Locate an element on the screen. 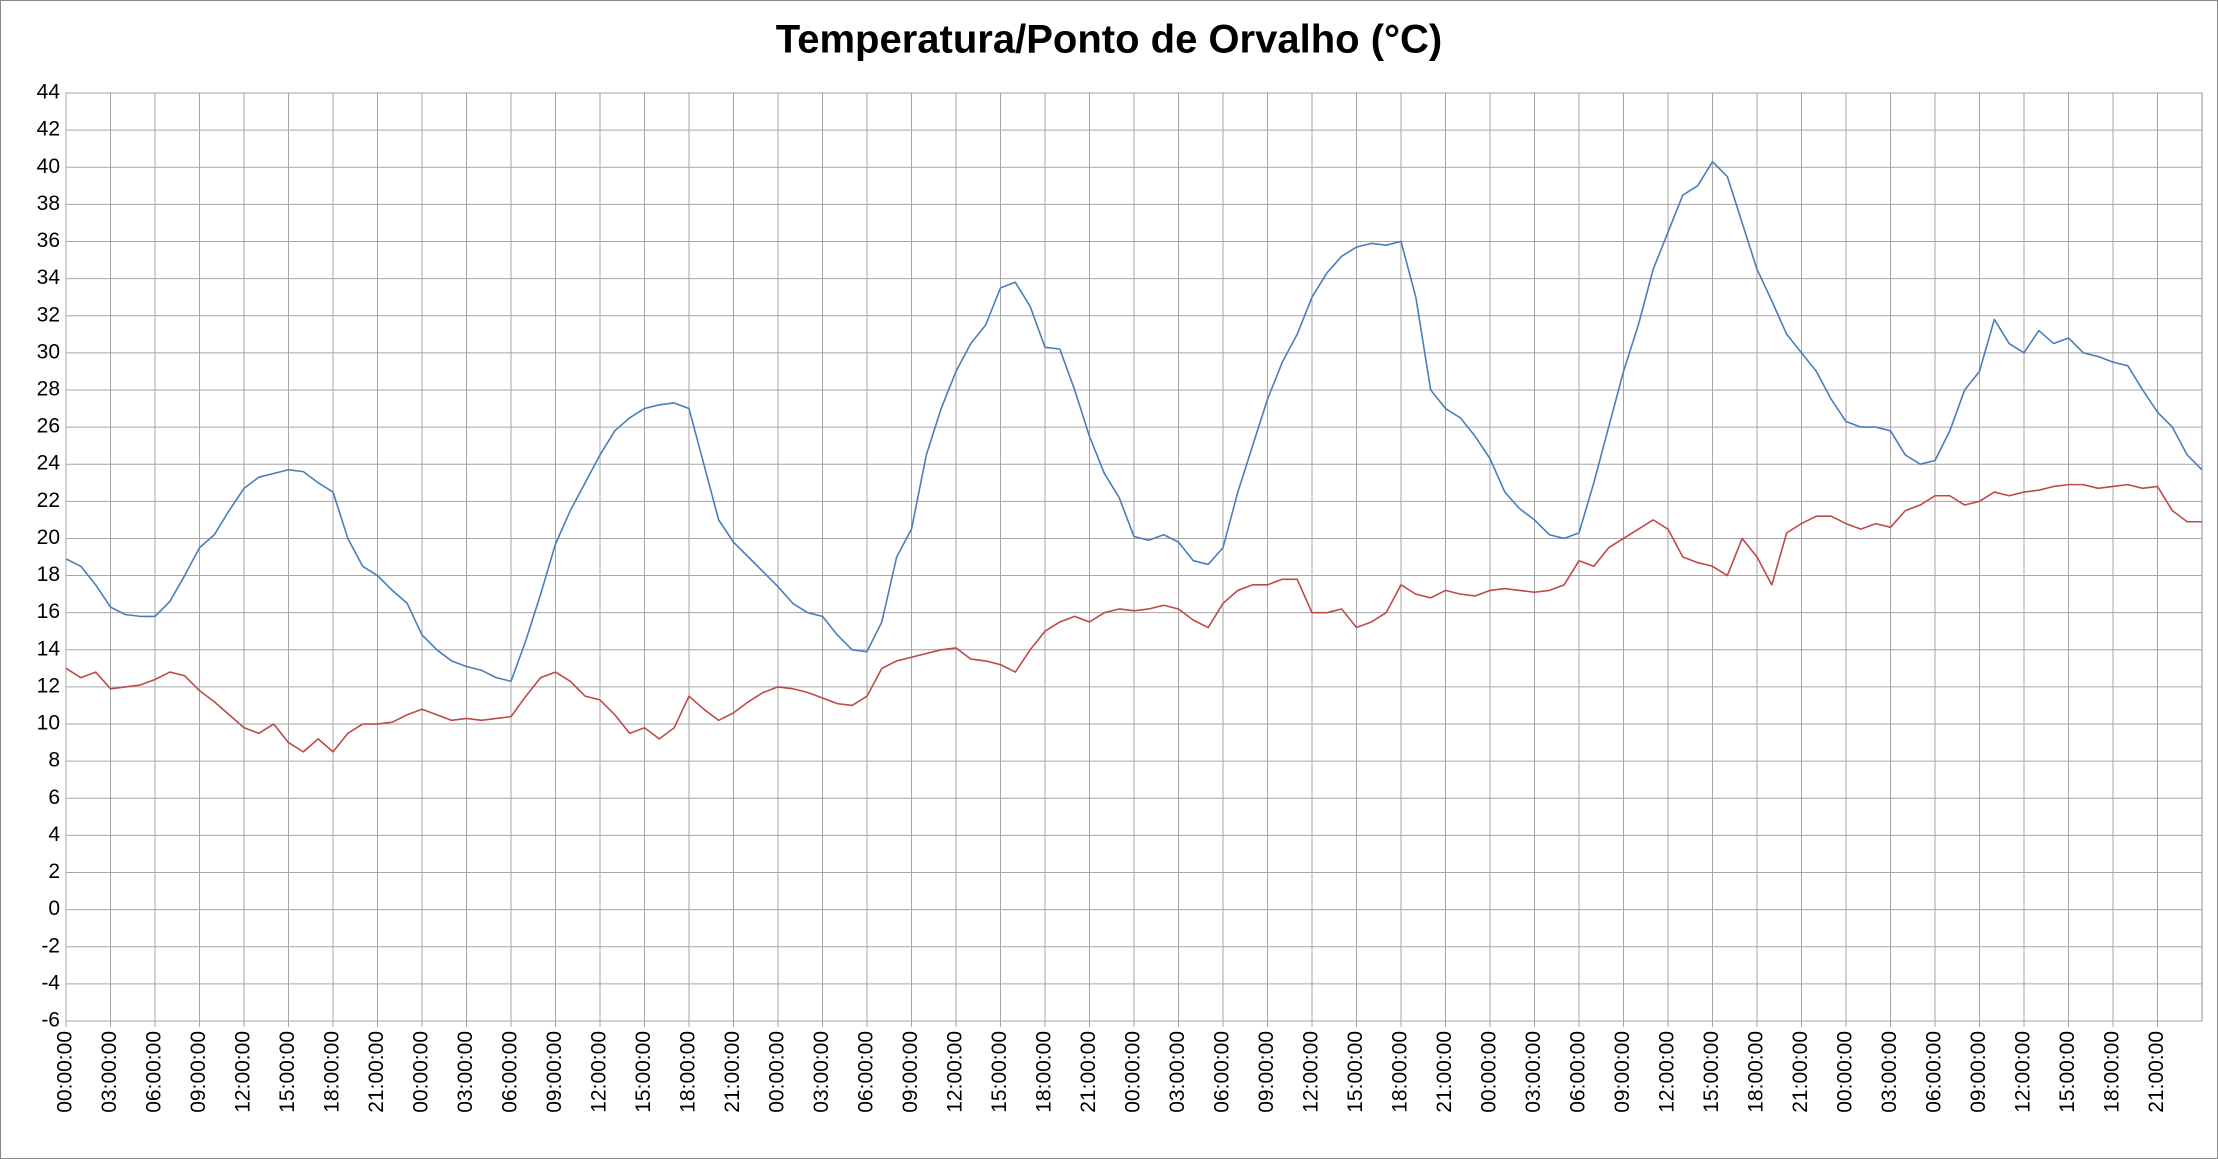 The height and width of the screenshot is (1159, 2218). y-tick-label: 24 is located at coordinates (49, 463).